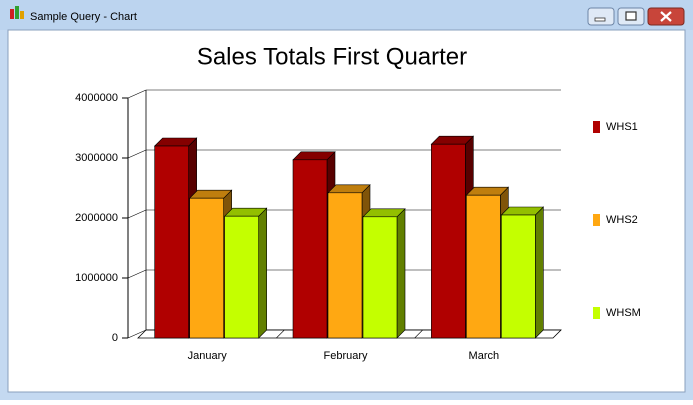 The image size is (693, 405). What do you see at coordinates (622, 220) in the screenshot?
I see `legend-label: WHS2` at bounding box center [622, 220].